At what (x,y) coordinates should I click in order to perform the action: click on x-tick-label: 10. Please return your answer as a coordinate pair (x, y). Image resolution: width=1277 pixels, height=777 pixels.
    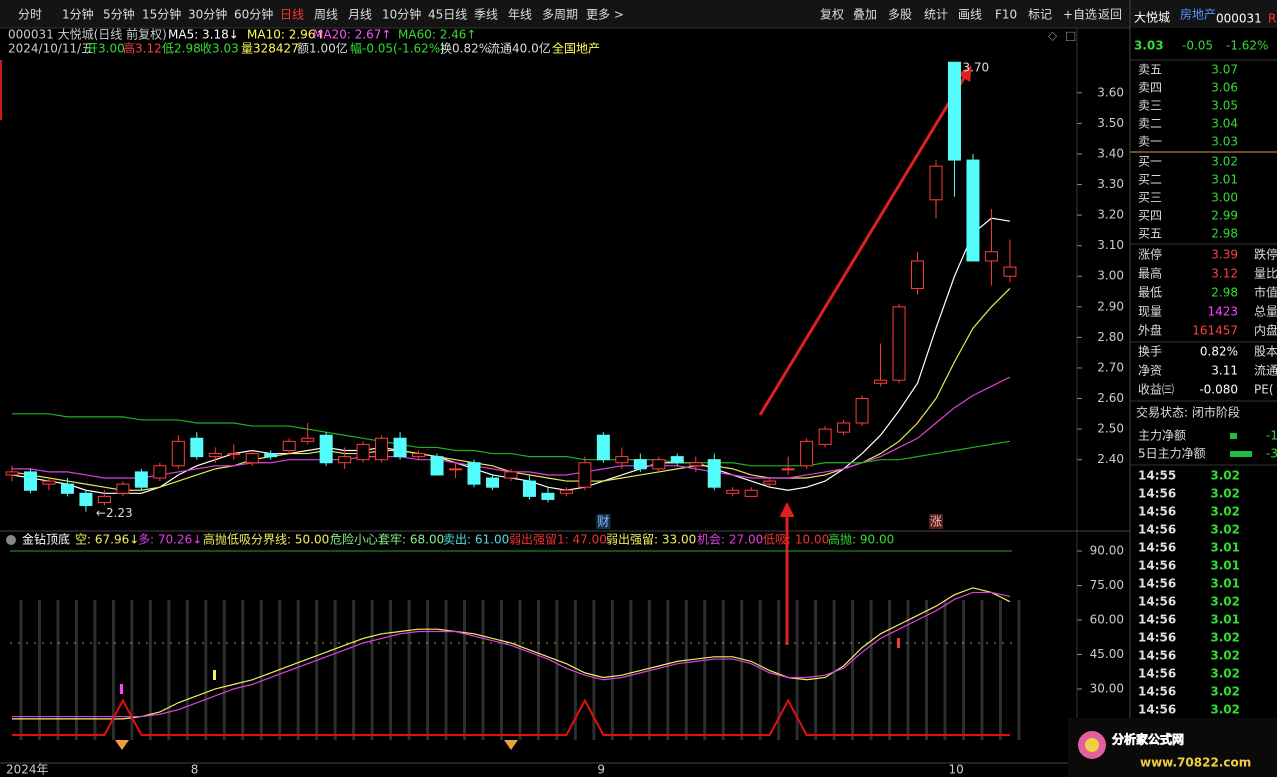
    Looking at the image, I should click on (955, 770).